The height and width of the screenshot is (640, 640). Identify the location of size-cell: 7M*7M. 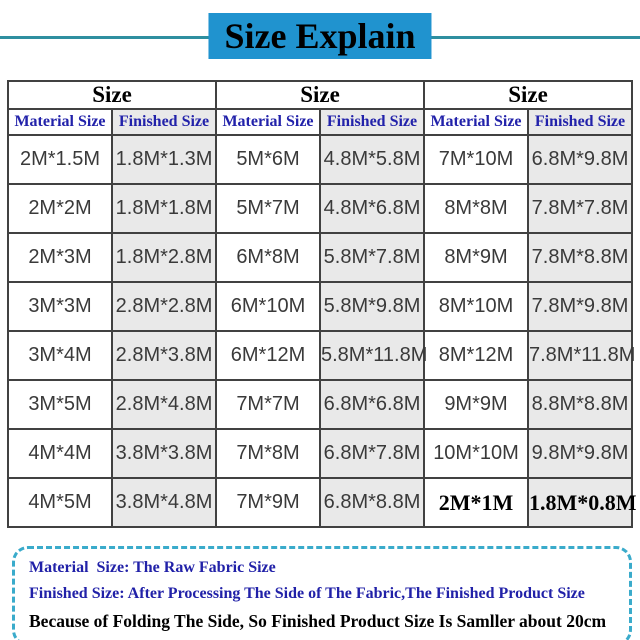
(268, 404).